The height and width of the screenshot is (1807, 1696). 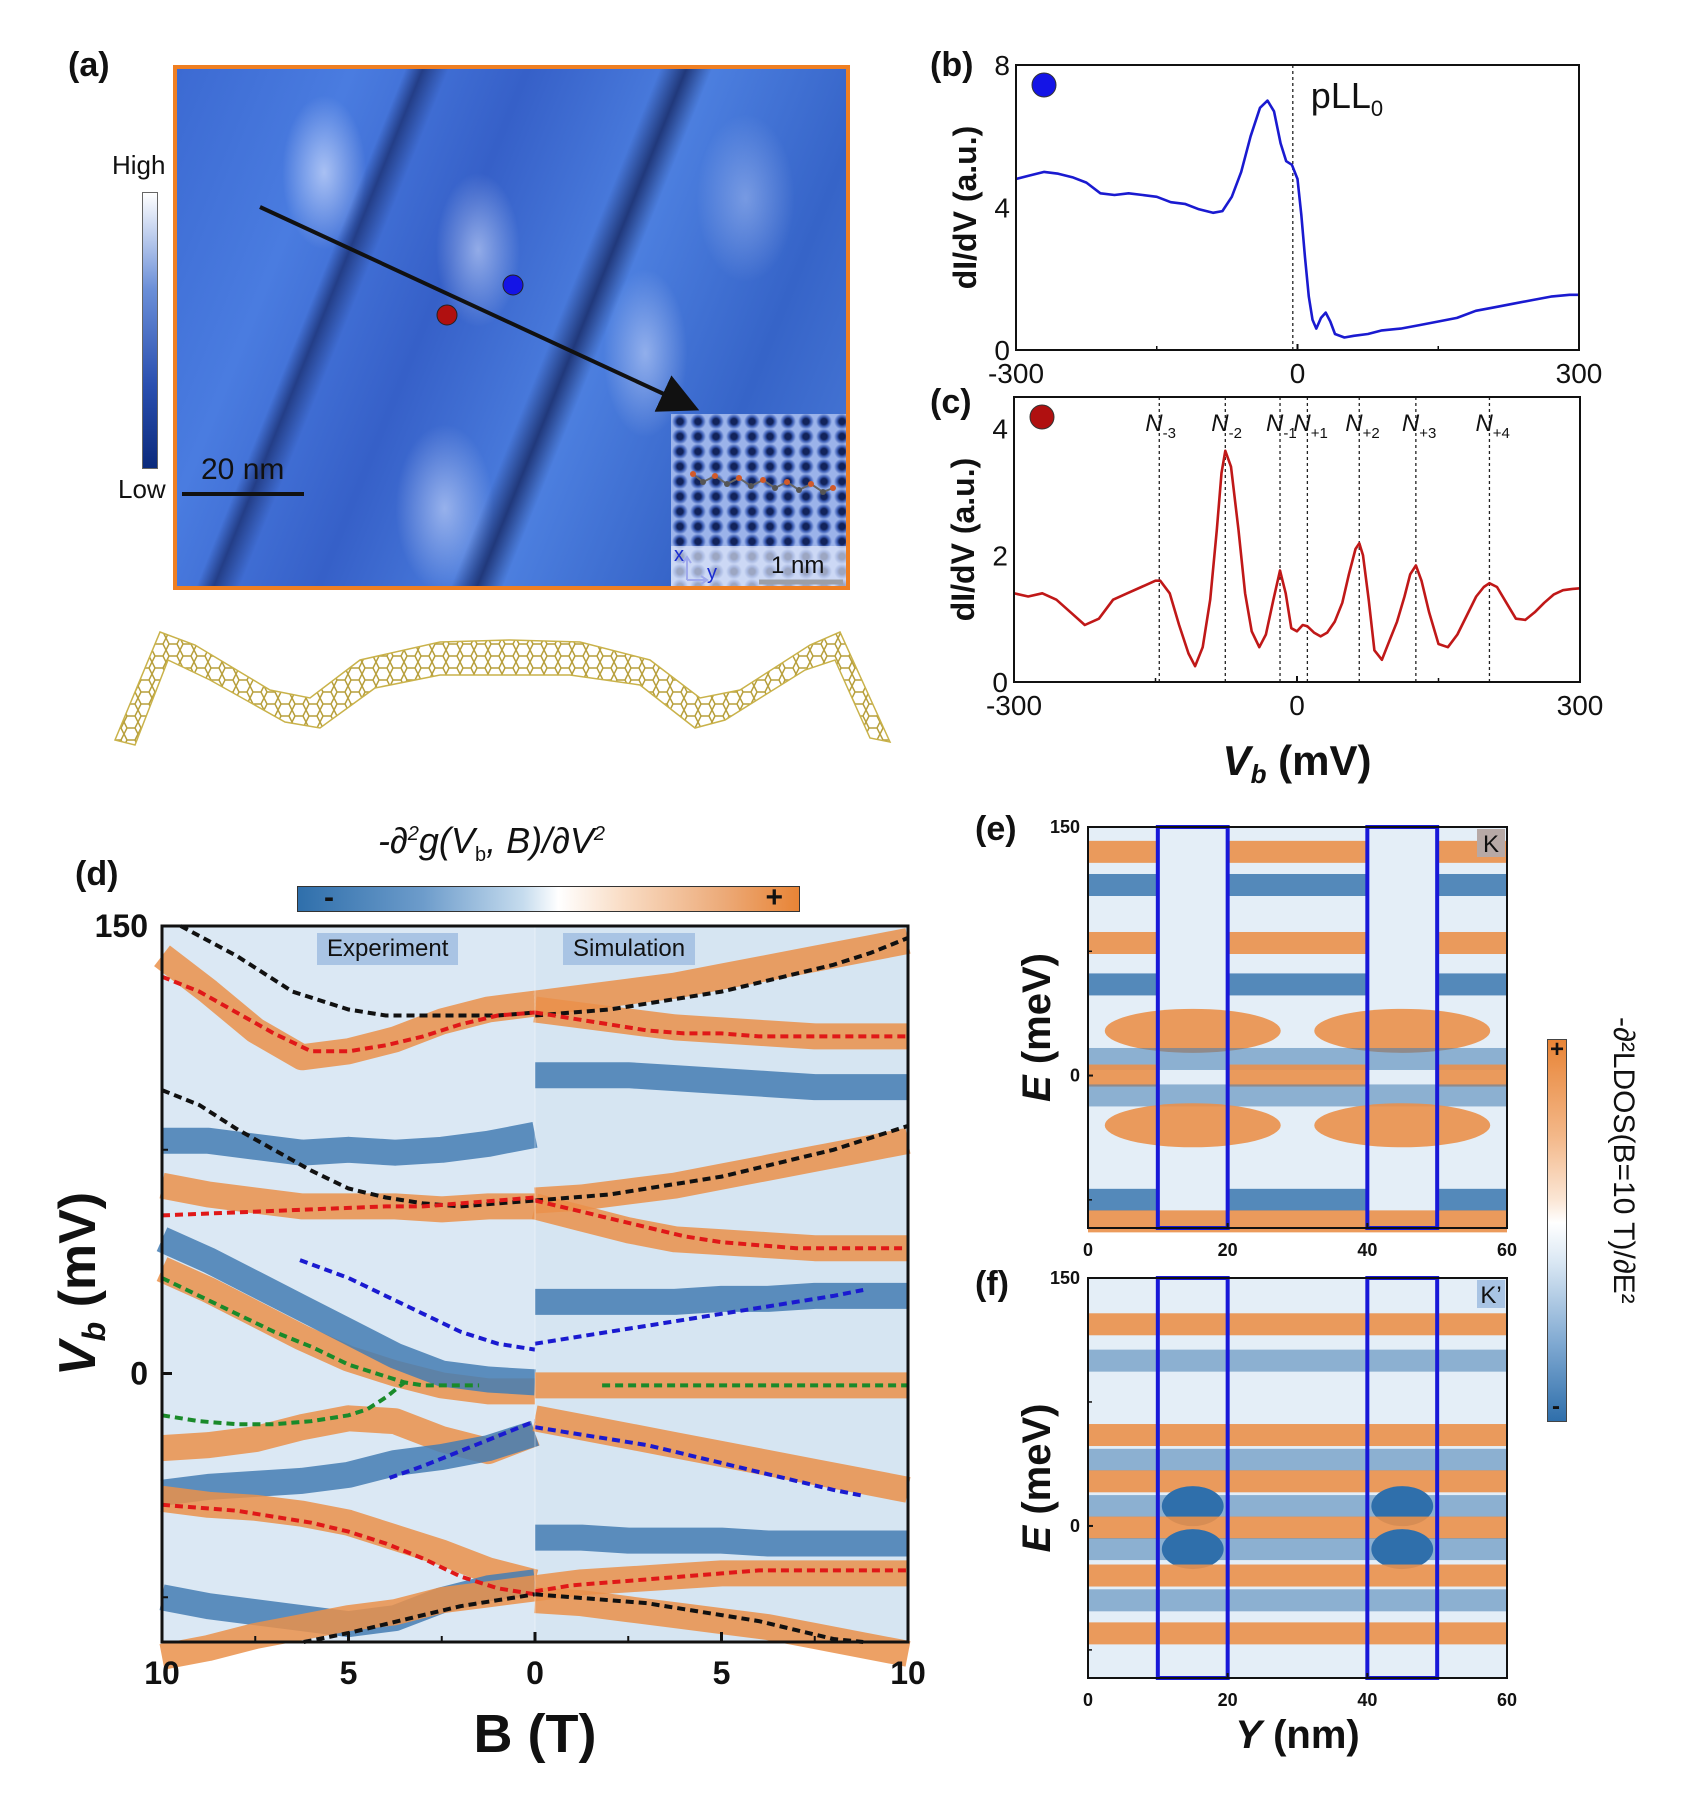 What do you see at coordinates (712, 573) in the screenshot?
I see `inset-axis-y-label: y` at bounding box center [712, 573].